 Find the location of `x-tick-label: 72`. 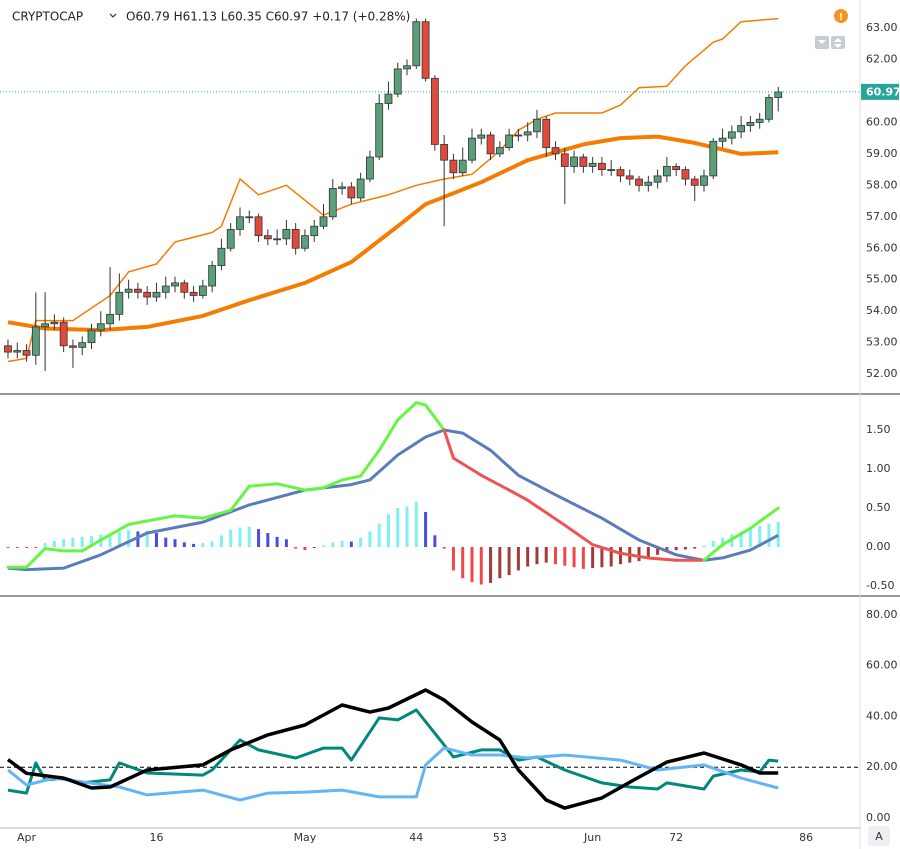

x-tick-label: 72 is located at coordinates (676, 837).